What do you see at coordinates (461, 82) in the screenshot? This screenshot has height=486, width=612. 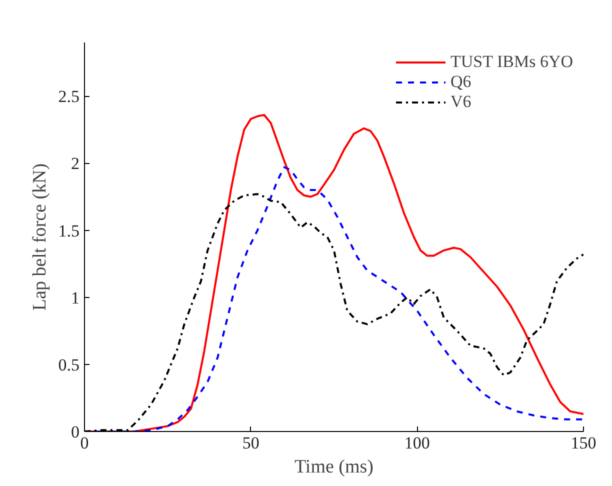 I see `legend-label: Q6` at bounding box center [461, 82].